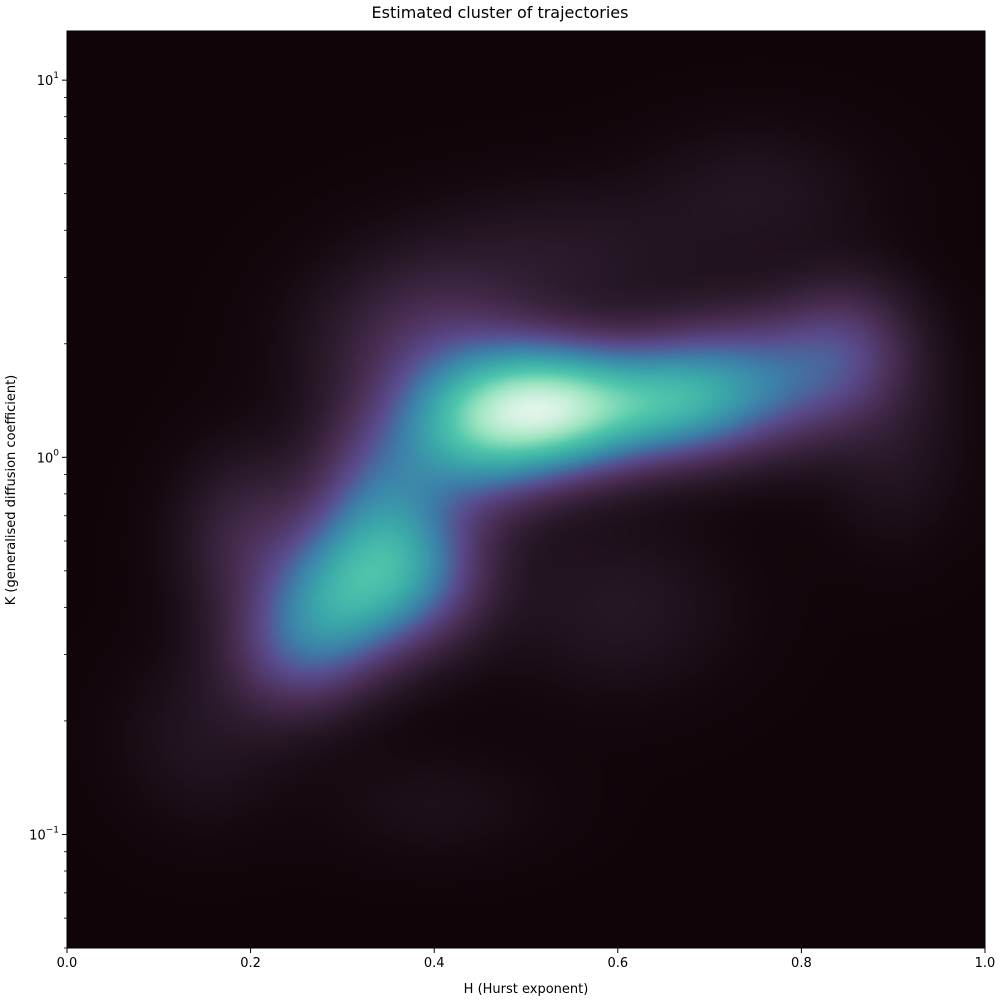 This screenshot has width=1000, height=1000. What do you see at coordinates (526, 989) in the screenshot?
I see `x-axis-label: H (Hurst exponent)` at bounding box center [526, 989].